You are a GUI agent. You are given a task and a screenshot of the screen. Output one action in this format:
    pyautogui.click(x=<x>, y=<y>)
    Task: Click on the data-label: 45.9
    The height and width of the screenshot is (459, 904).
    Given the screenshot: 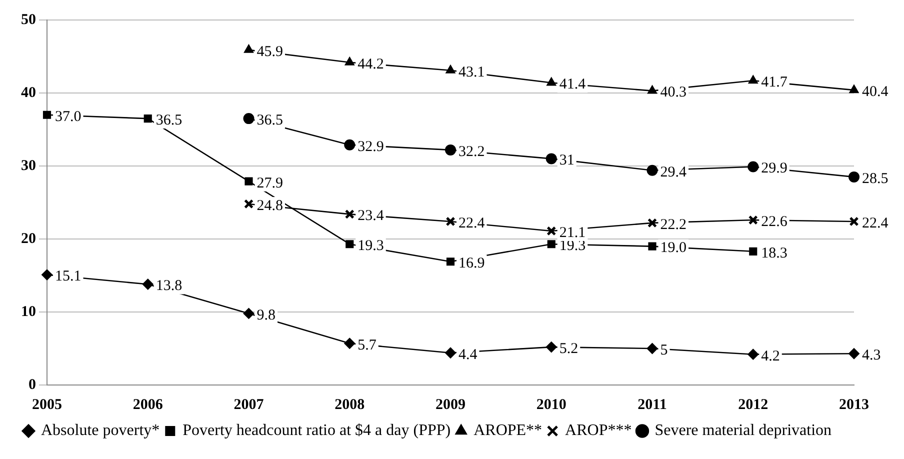 What is the action you would take?
    pyautogui.click(x=269, y=52)
    